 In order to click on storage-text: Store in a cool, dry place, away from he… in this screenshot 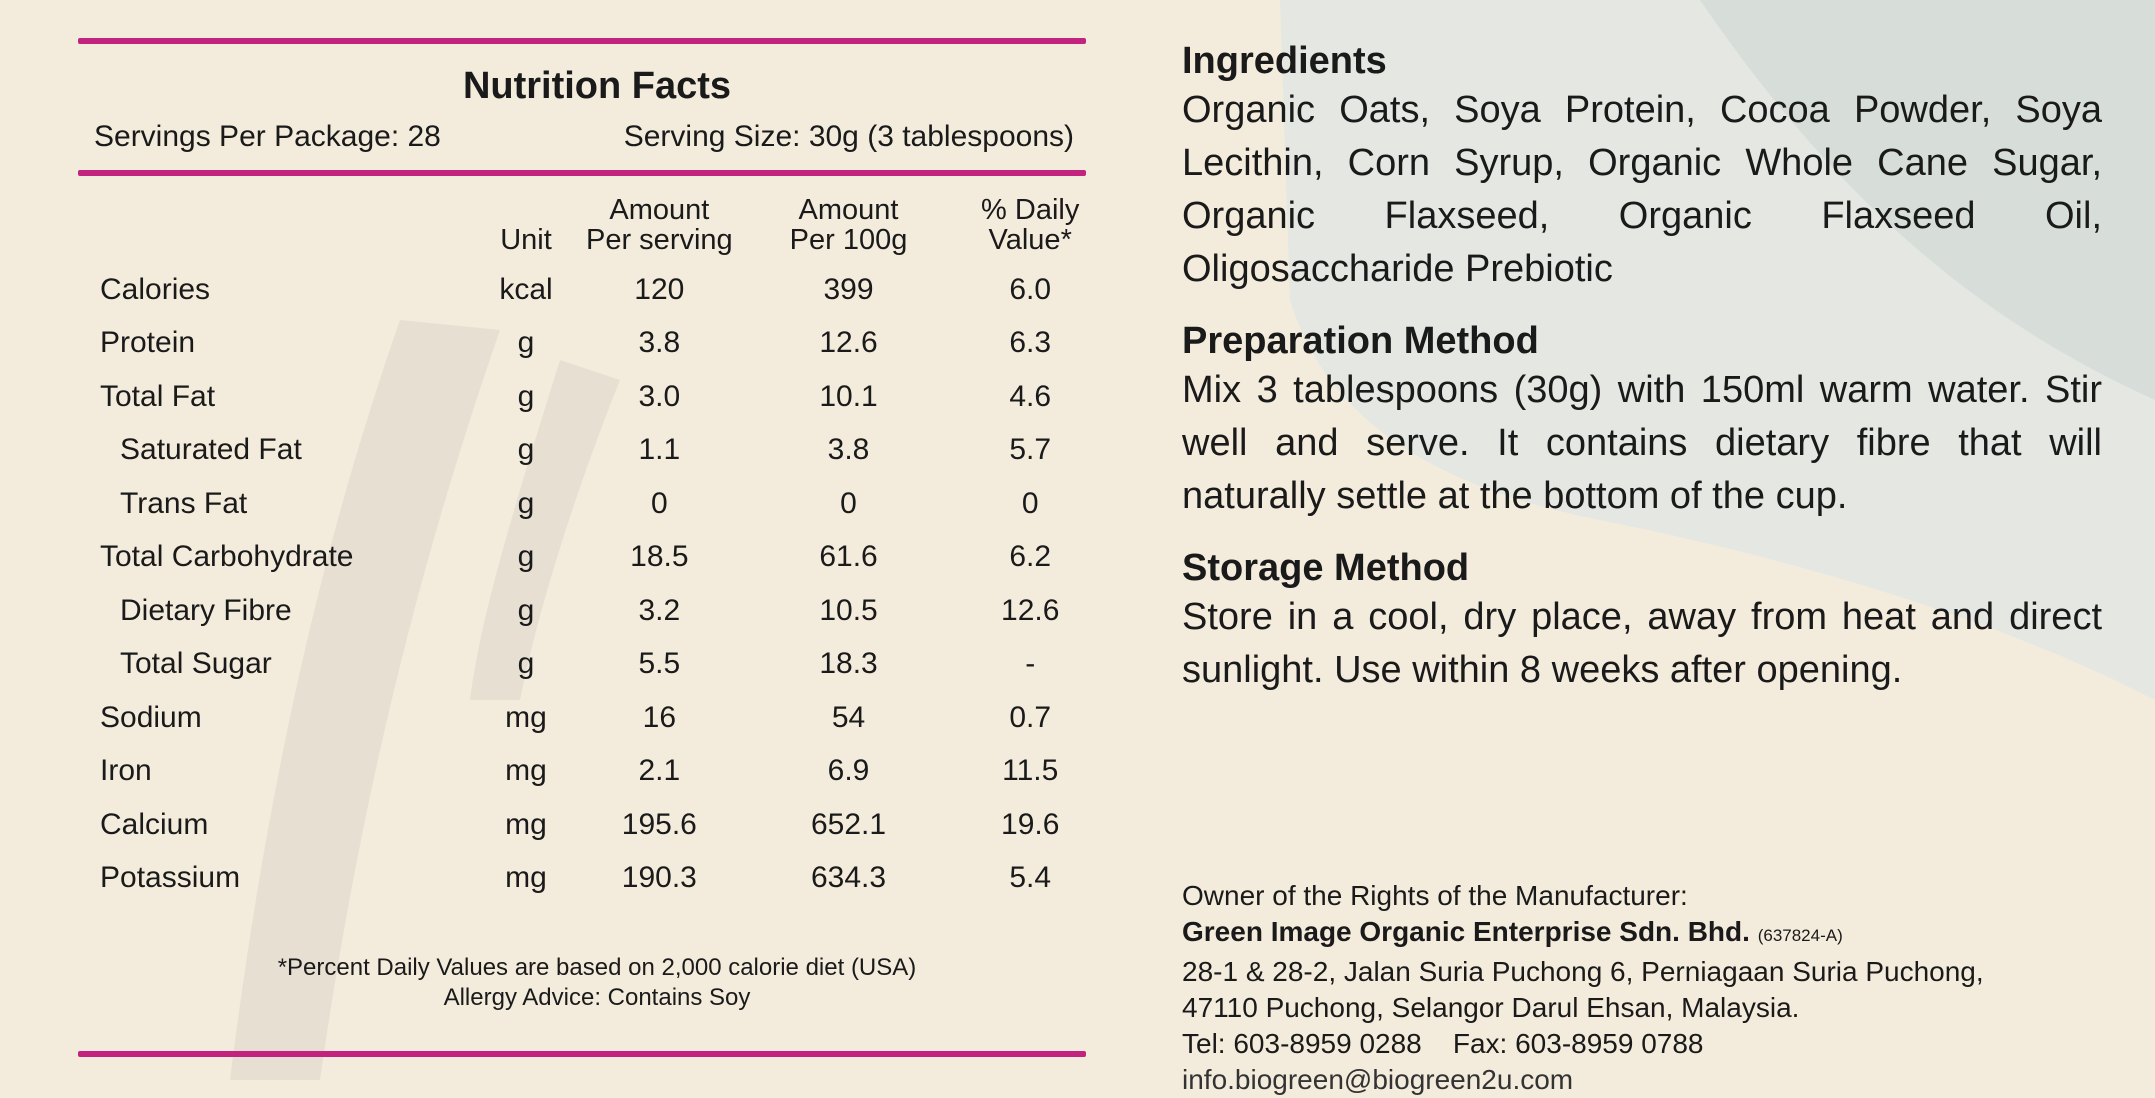, I will do `click(1642, 643)`.